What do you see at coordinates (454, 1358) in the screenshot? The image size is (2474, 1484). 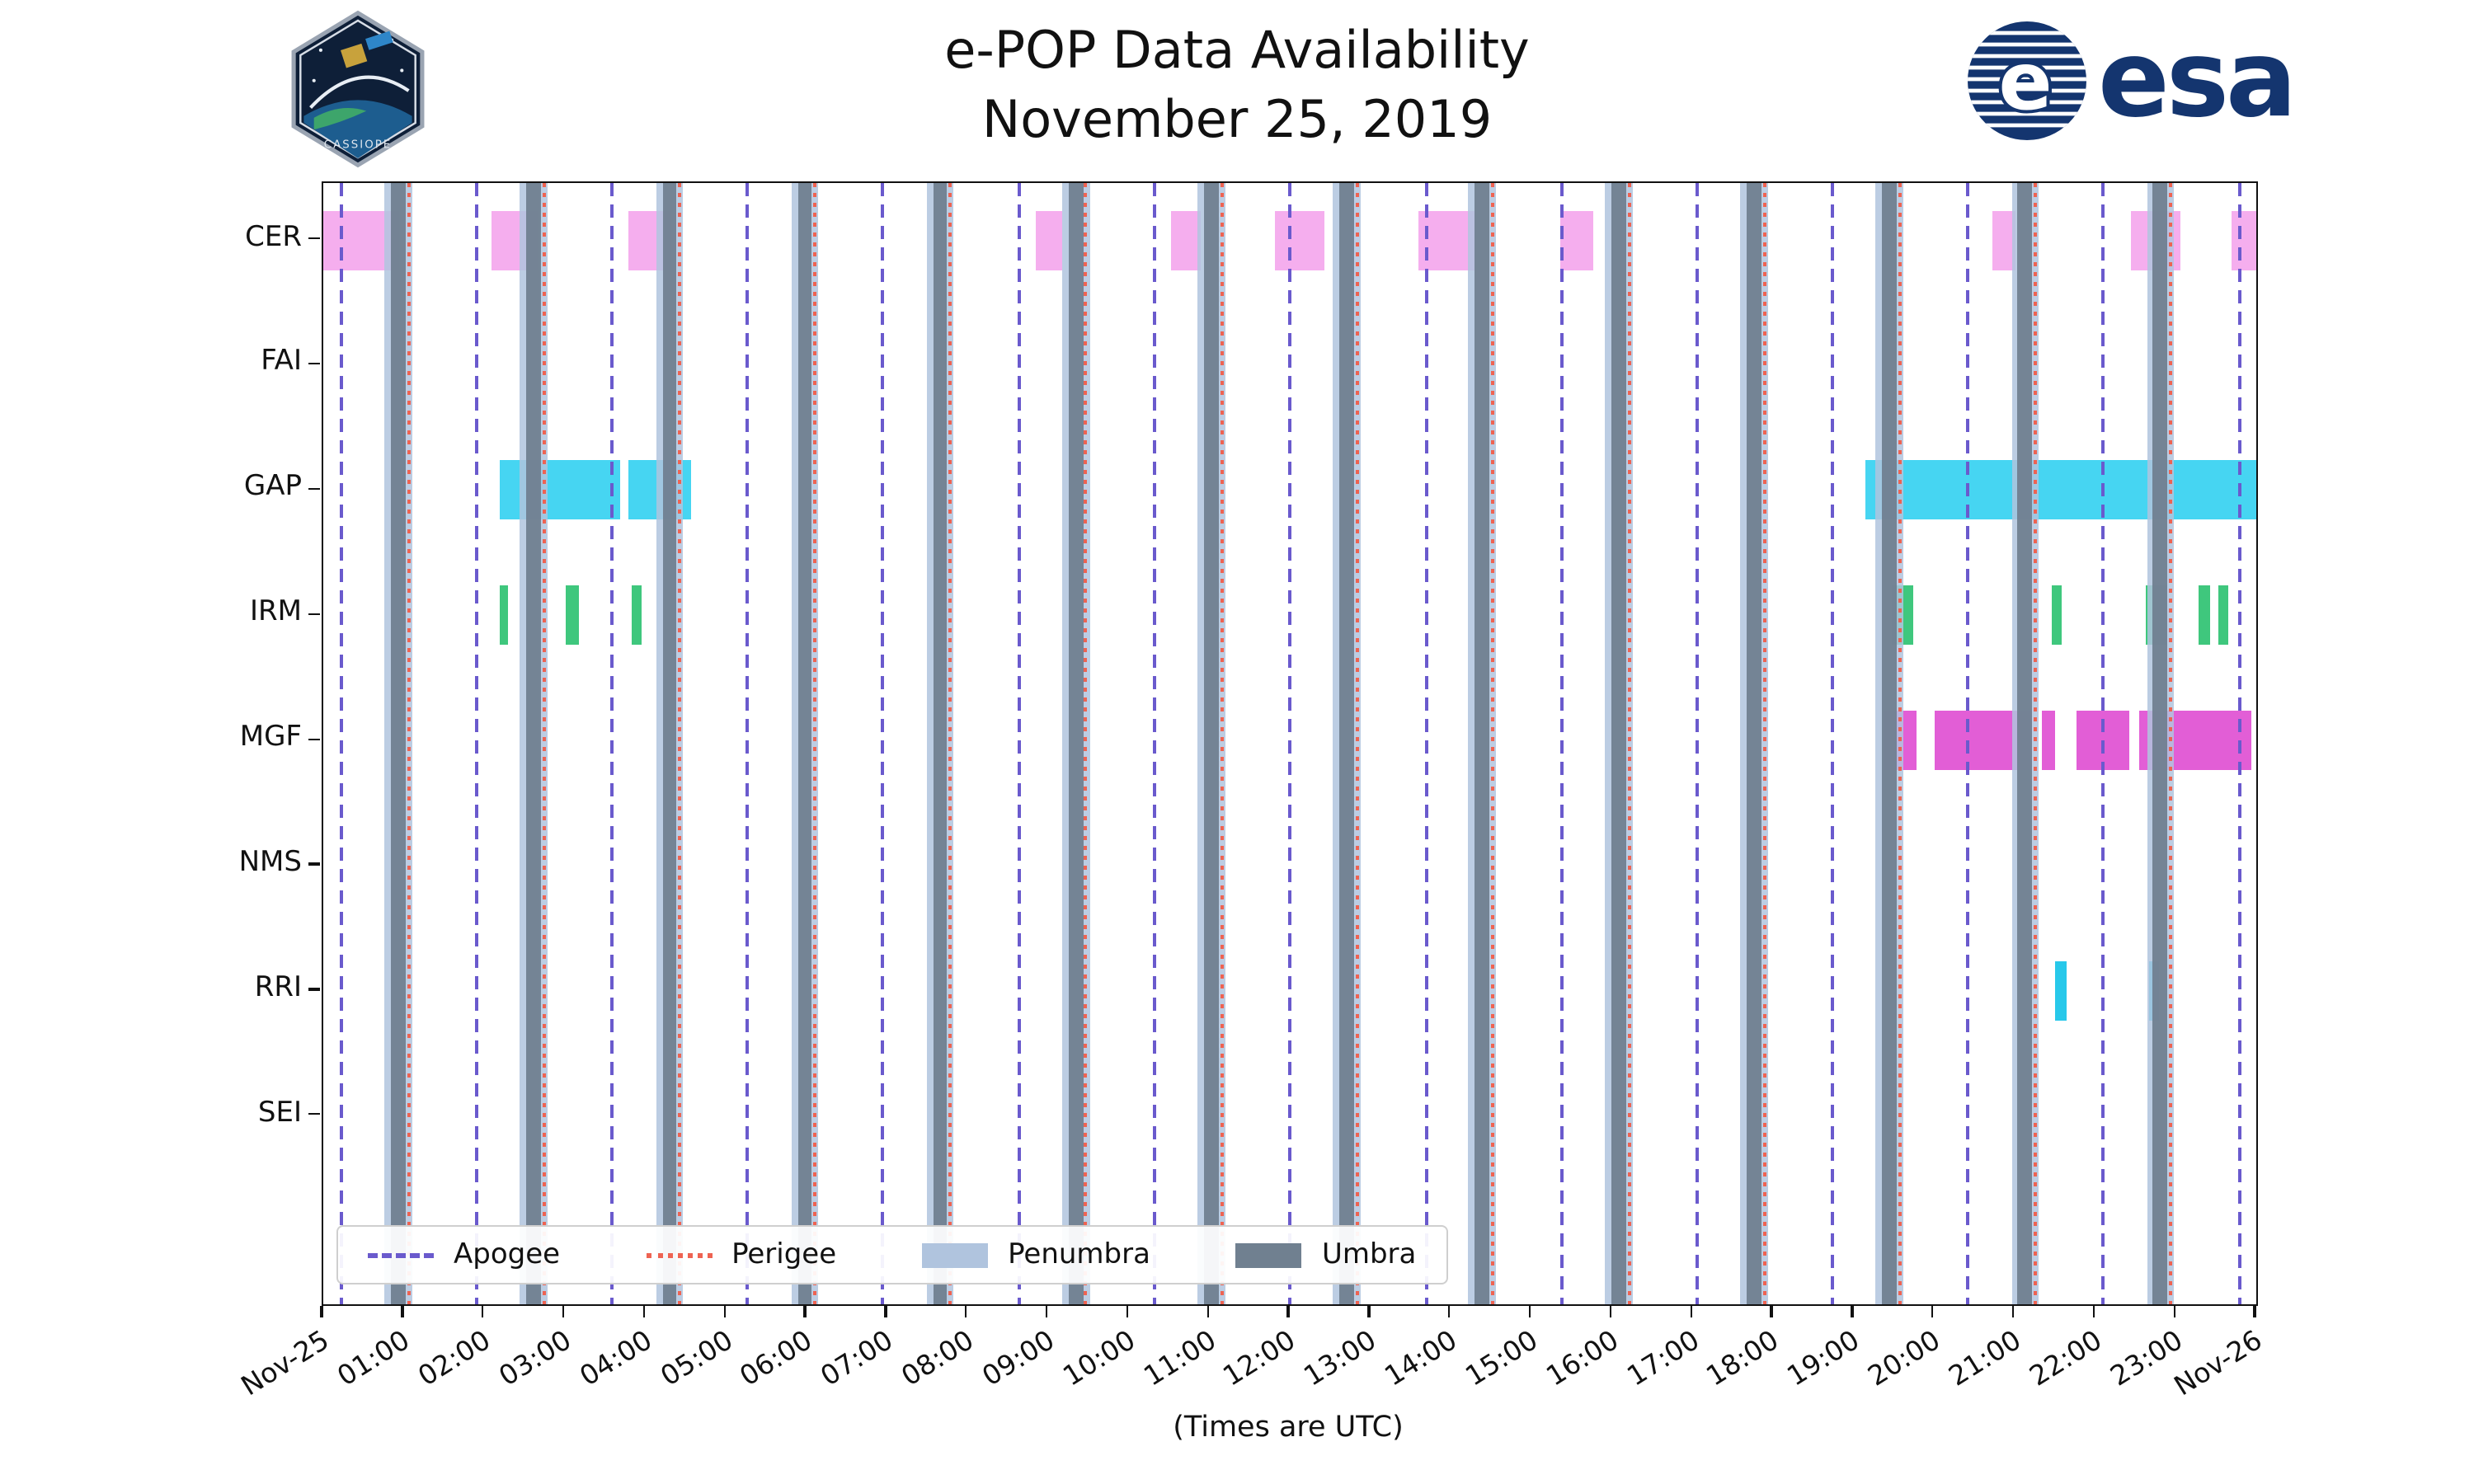 I see `x-tick-label: 02:00` at bounding box center [454, 1358].